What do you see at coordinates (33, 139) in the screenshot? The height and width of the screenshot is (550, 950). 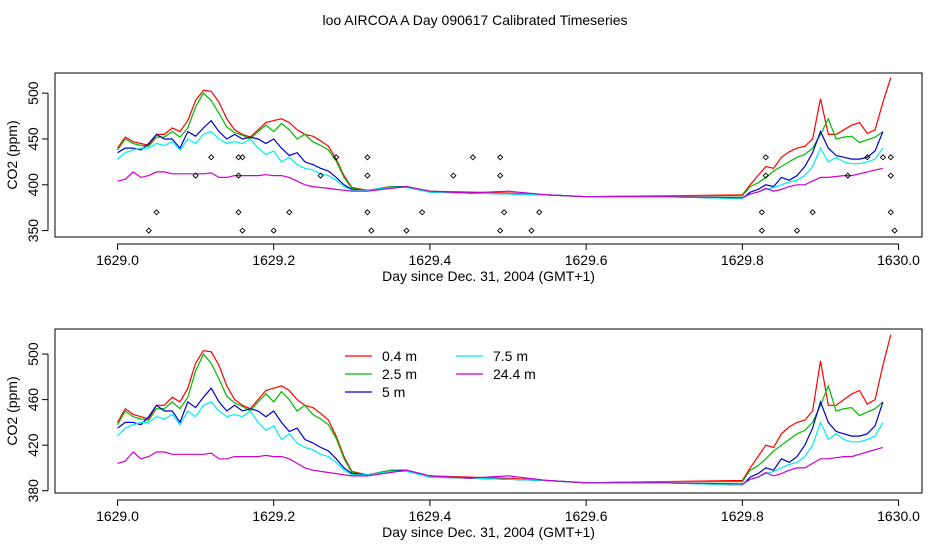 I see `y-tick-label: 450` at bounding box center [33, 139].